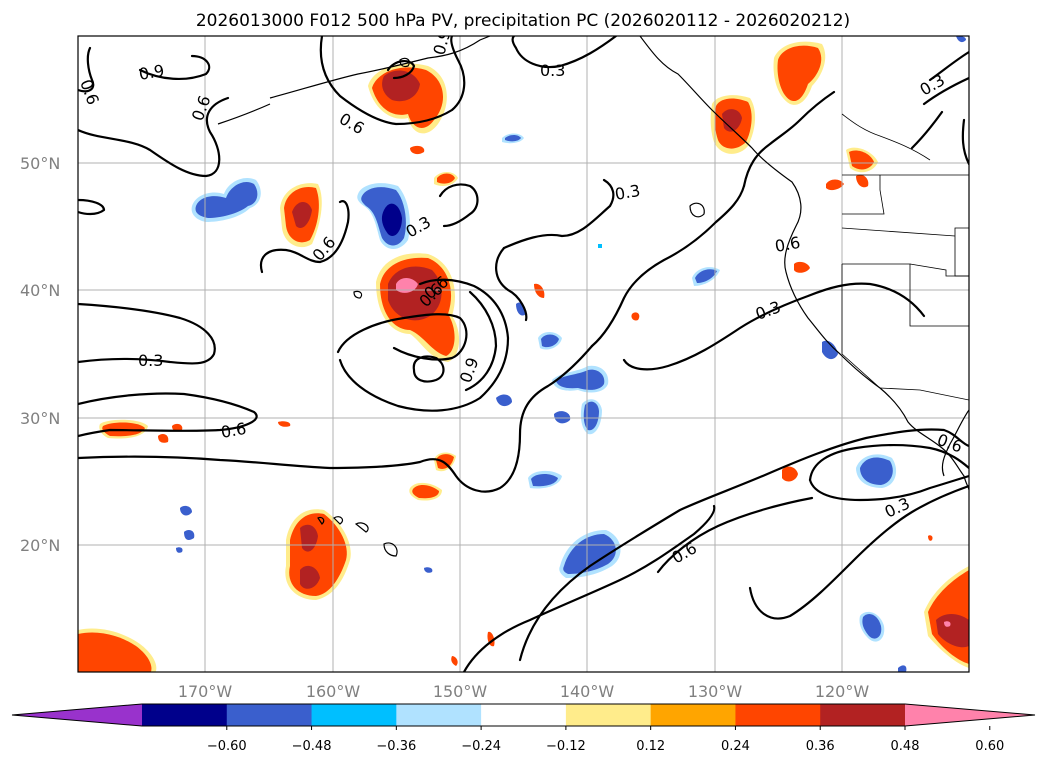  I want to click on colorbar-tick-label: −0.12, so click(566, 746).